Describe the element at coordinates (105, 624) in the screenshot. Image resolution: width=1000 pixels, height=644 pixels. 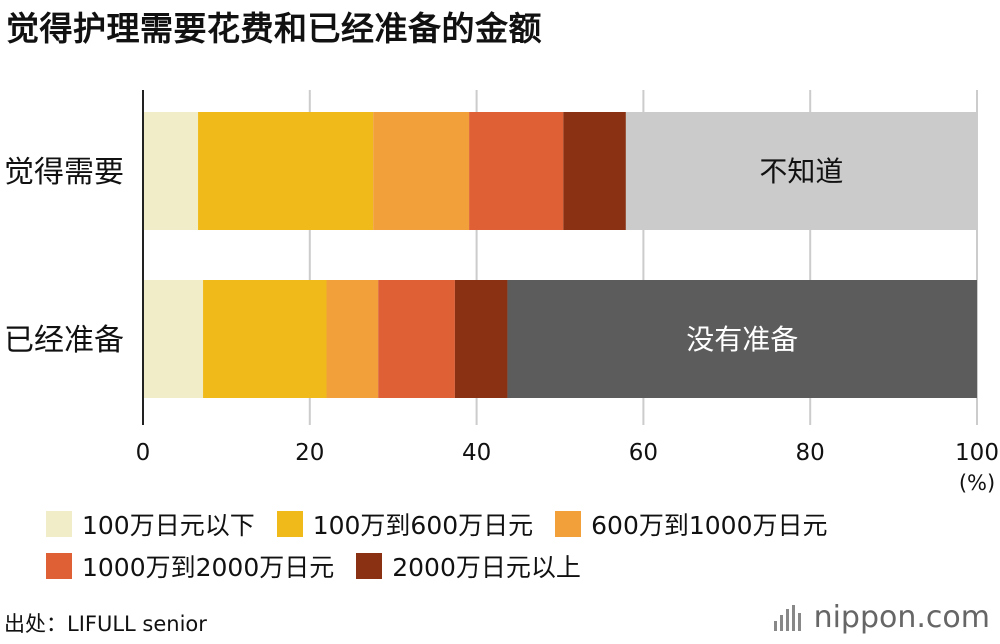
I see `source-note: 出处：LIFULL senior` at that location.